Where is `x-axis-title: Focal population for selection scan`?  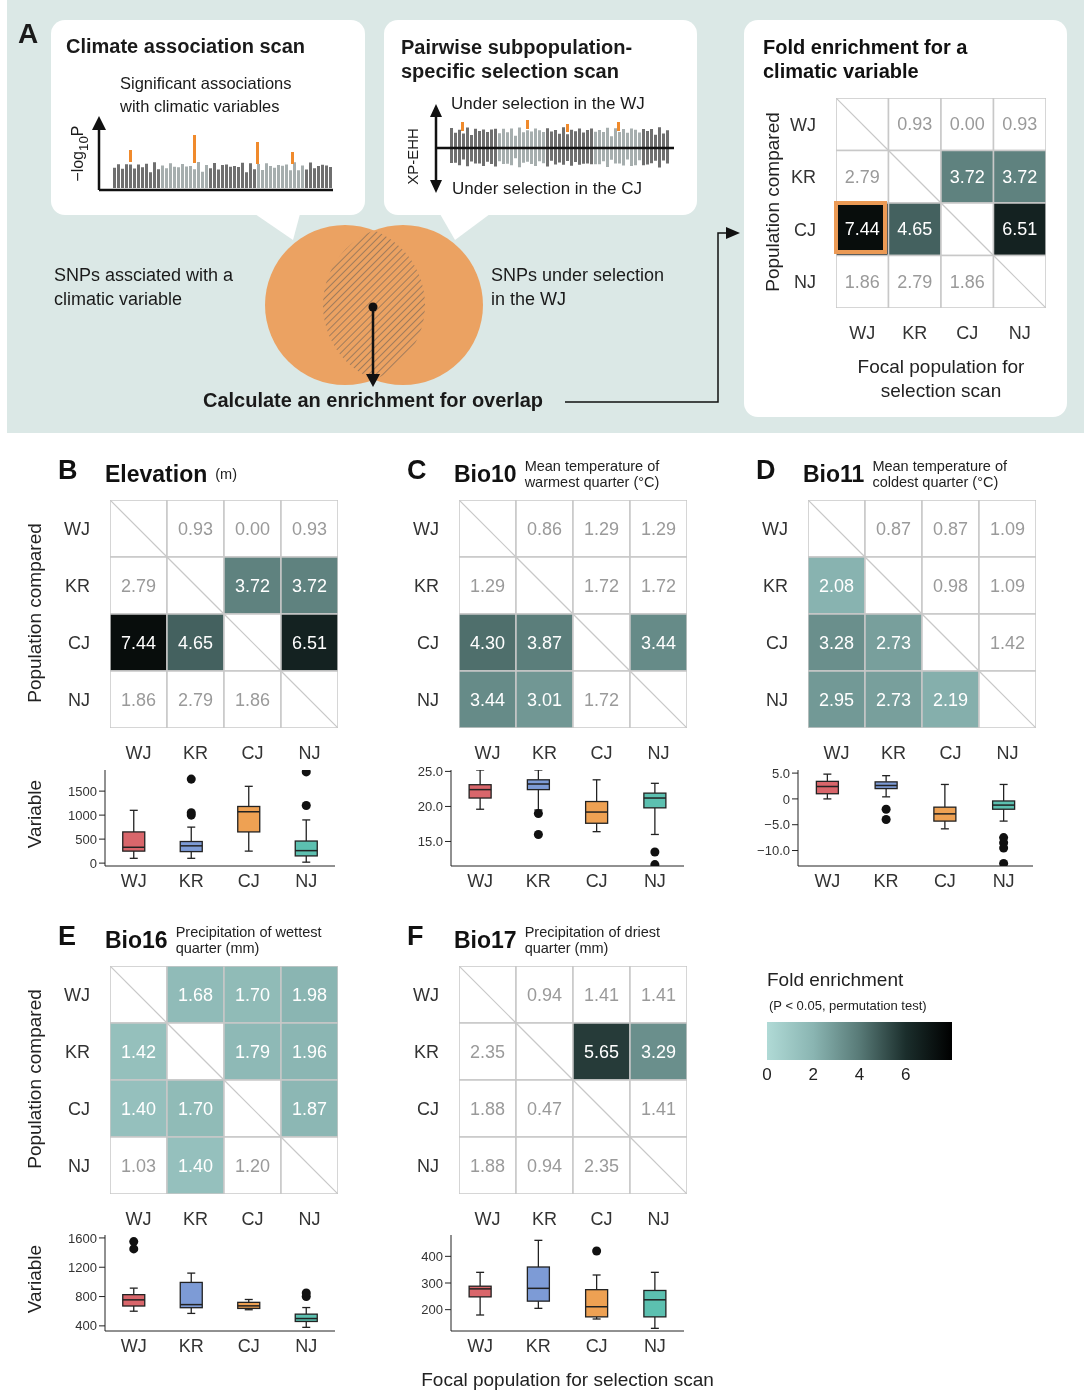
x-axis-title: Focal population for selection scan is located at coordinates (567, 1380).